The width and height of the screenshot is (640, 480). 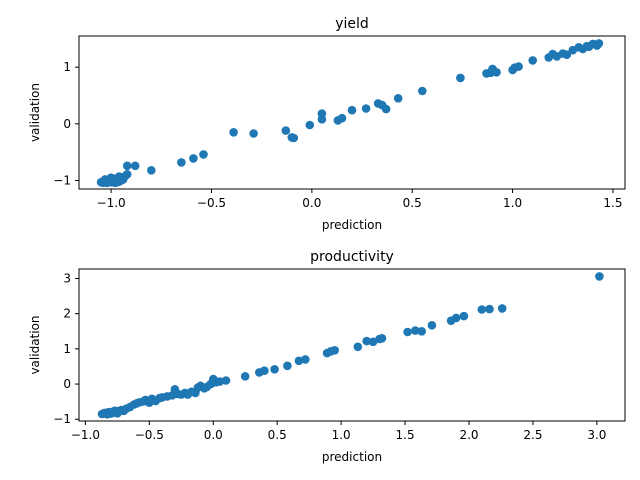 I want to click on yield-y-tick-label: 0, so click(x=67, y=124).